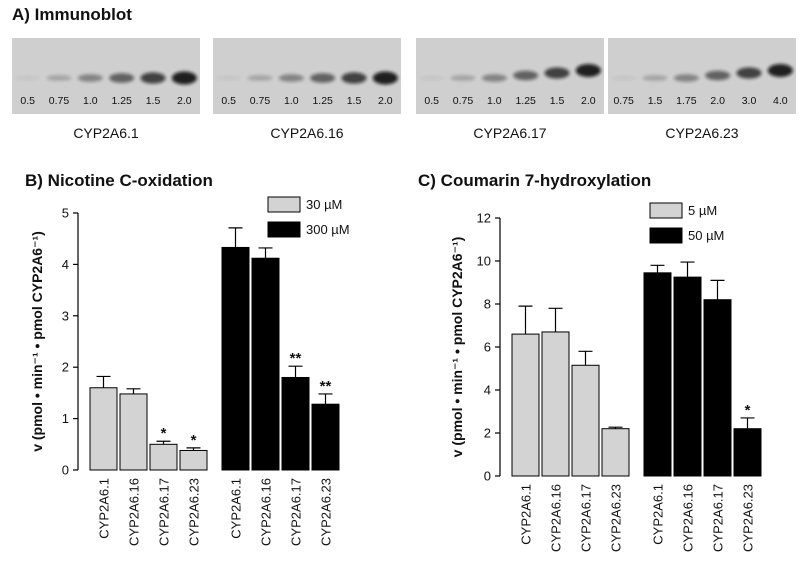 The width and height of the screenshot is (800, 570). Describe the element at coordinates (72, 14) in the screenshot. I see `panel-title: A) Immunoblot` at that location.